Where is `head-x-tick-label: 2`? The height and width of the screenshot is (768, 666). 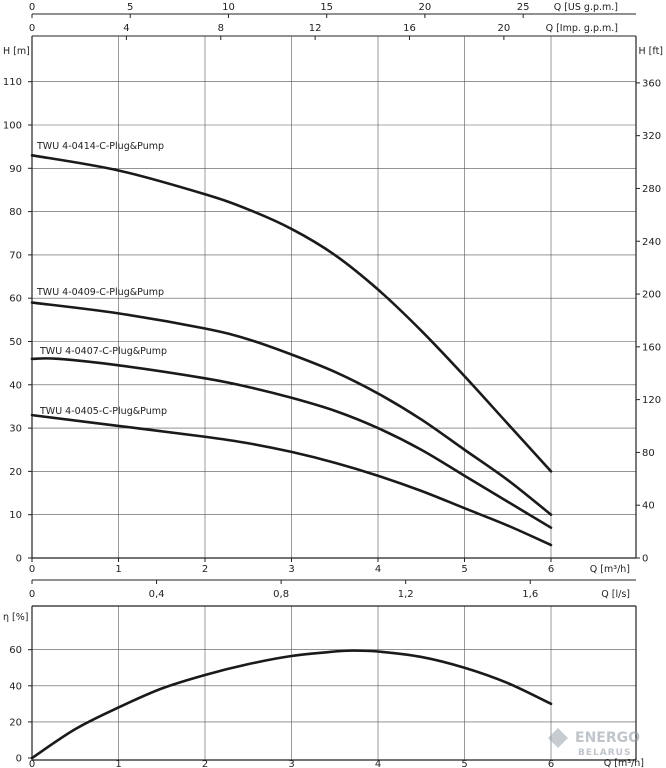 head-x-tick-label: 2 is located at coordinates (205, 569).